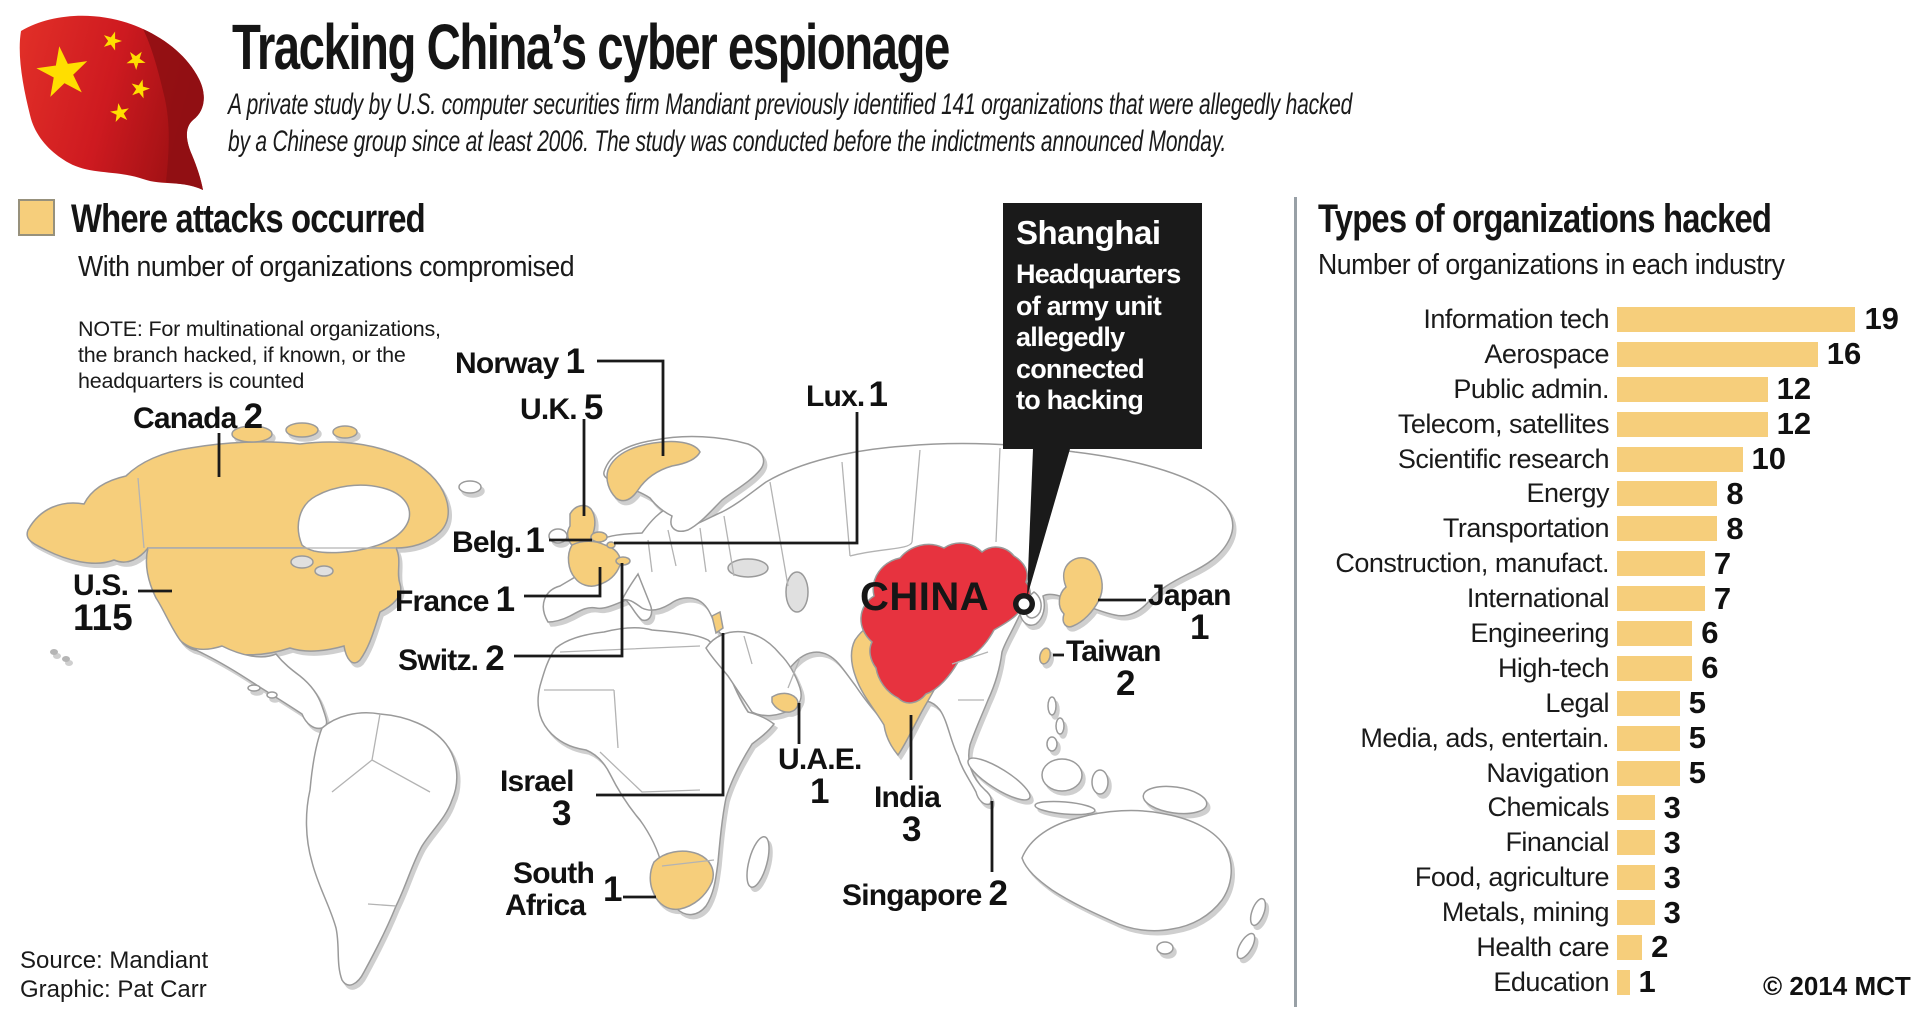  I want to click on chart-row: Engineering 6, so click(1612, 633).